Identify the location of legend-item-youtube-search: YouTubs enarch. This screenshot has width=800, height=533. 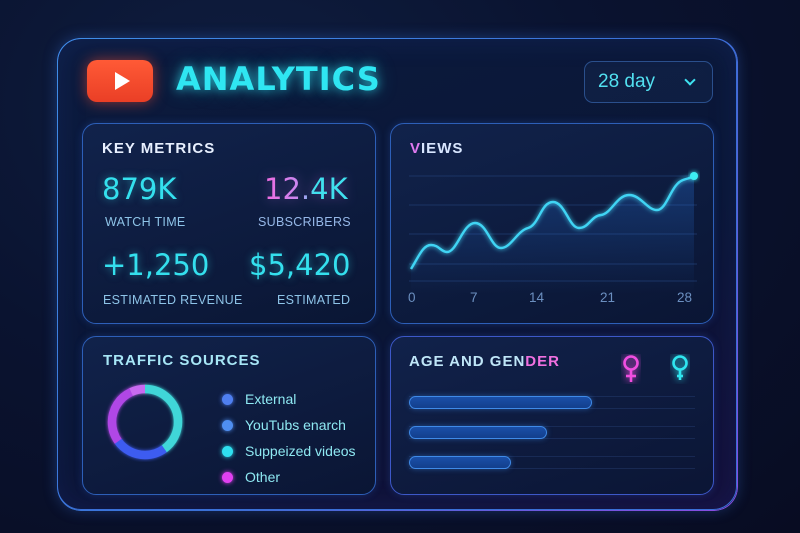
(289, 425).